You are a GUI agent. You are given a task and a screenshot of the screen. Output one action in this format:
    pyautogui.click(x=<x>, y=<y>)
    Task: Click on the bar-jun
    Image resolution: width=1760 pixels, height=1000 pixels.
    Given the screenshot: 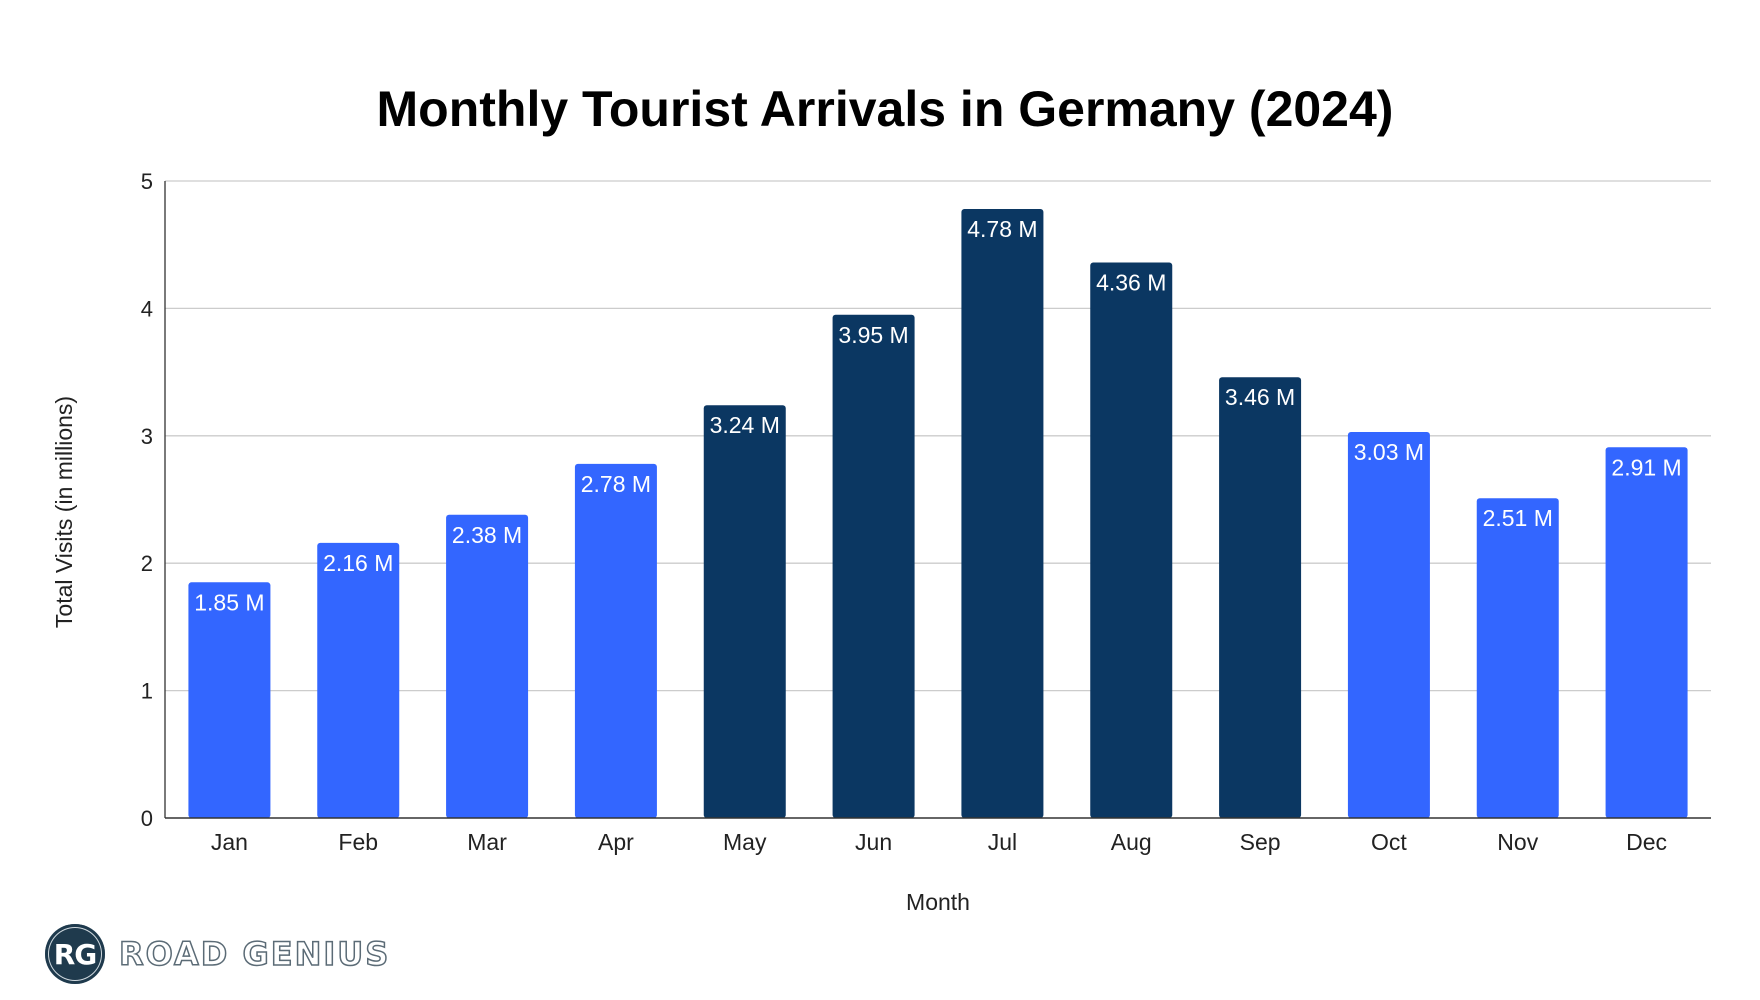 What is the action you would take?
    pyautogui.click(x=873, y=566)
    